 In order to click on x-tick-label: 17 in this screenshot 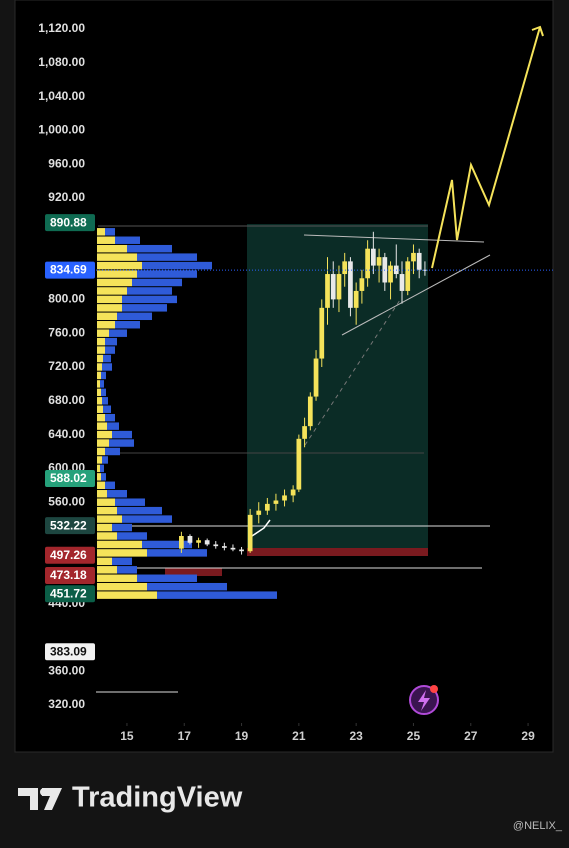, I will do `click(185, 736)`.